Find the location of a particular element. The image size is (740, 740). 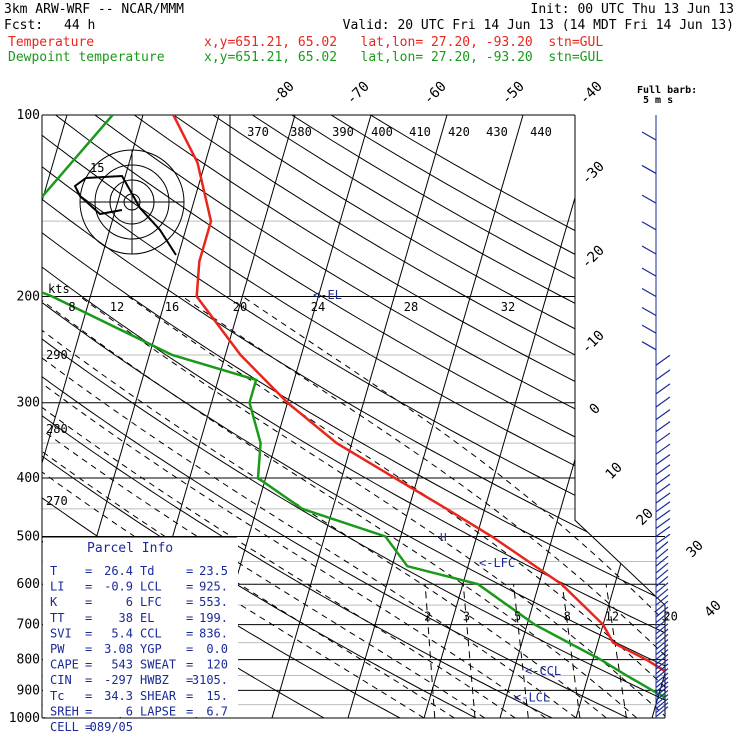

theta-tick-label: 420 is located at coordinates (459, 132).